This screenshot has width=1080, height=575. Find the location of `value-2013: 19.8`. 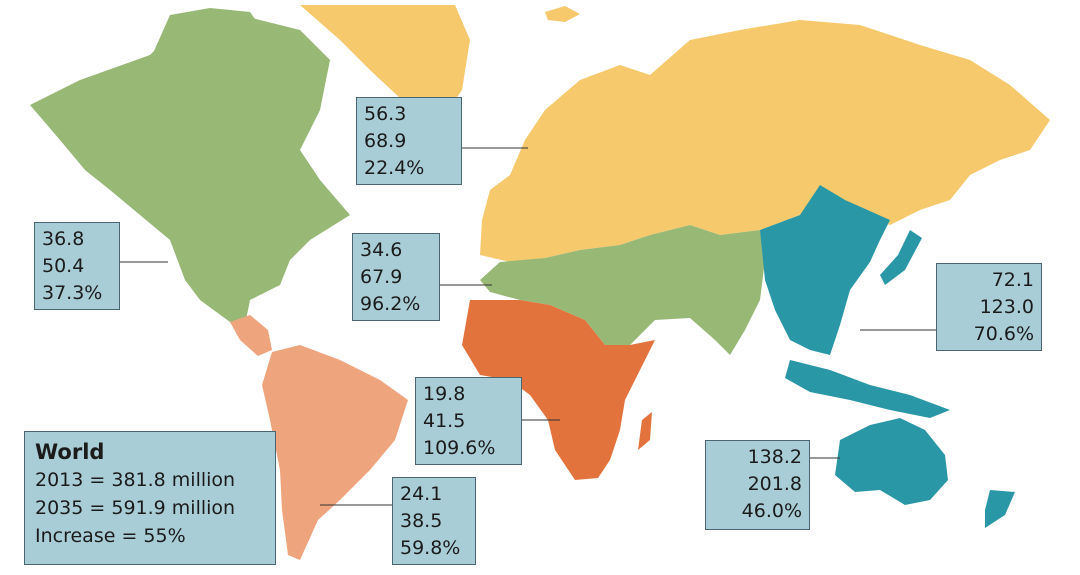

value-2013: 19.8 is located at coordinates (444, 394).